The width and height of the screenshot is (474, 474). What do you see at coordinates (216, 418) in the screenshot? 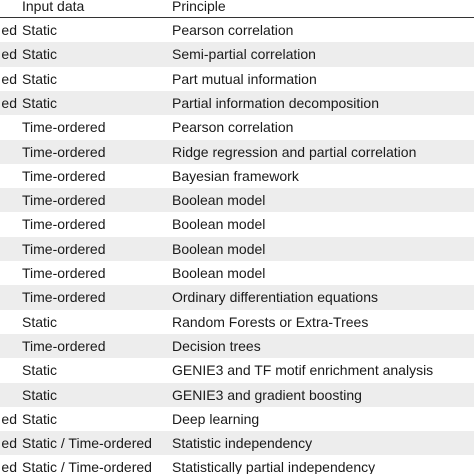
I see `principle-cell: Deep learning` at bounding box center [216, 418].